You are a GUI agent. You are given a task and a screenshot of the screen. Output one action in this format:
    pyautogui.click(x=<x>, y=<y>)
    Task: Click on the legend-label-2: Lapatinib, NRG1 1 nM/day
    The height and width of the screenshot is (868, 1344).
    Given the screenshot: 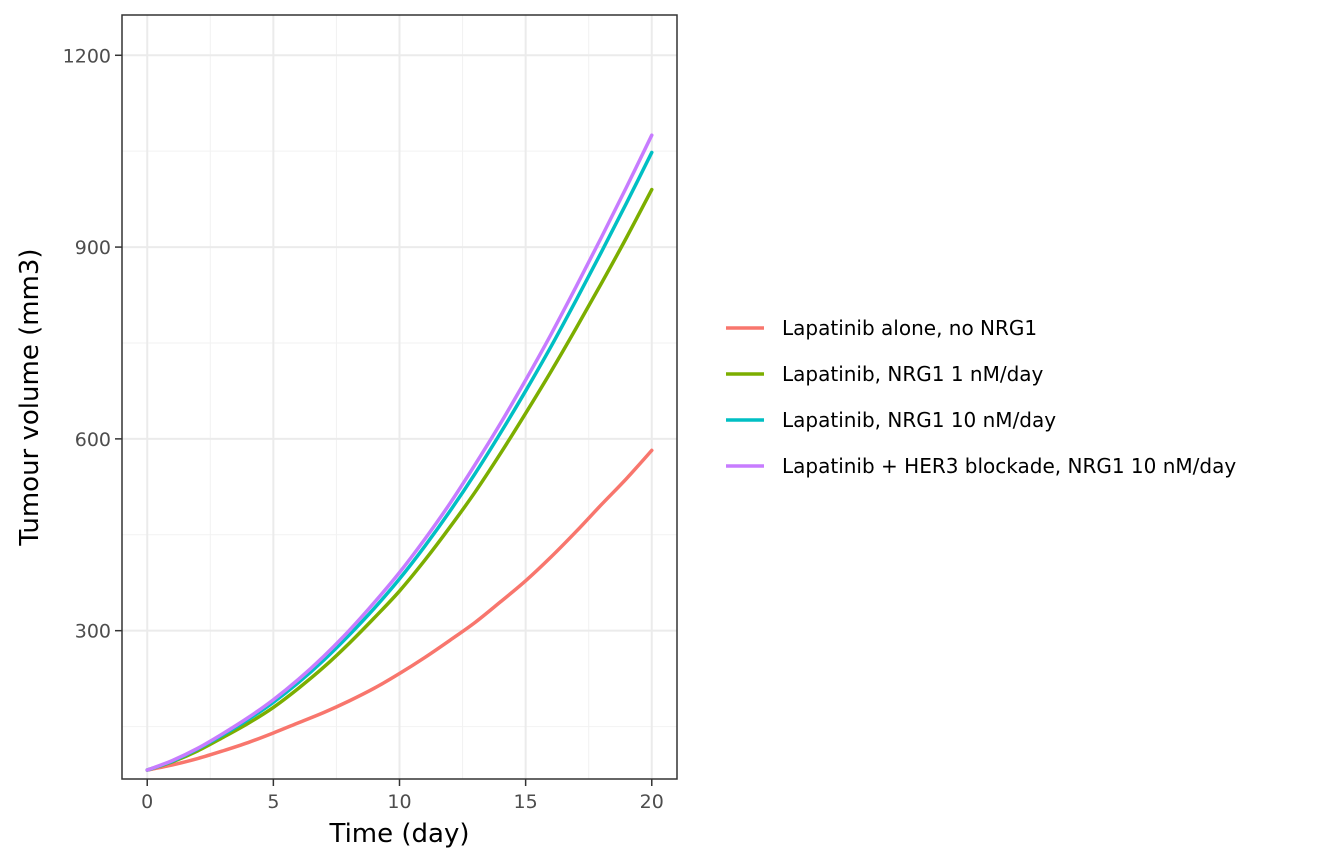 What is the action you would take?
    pyautogui.click(x=913, y=374)
    